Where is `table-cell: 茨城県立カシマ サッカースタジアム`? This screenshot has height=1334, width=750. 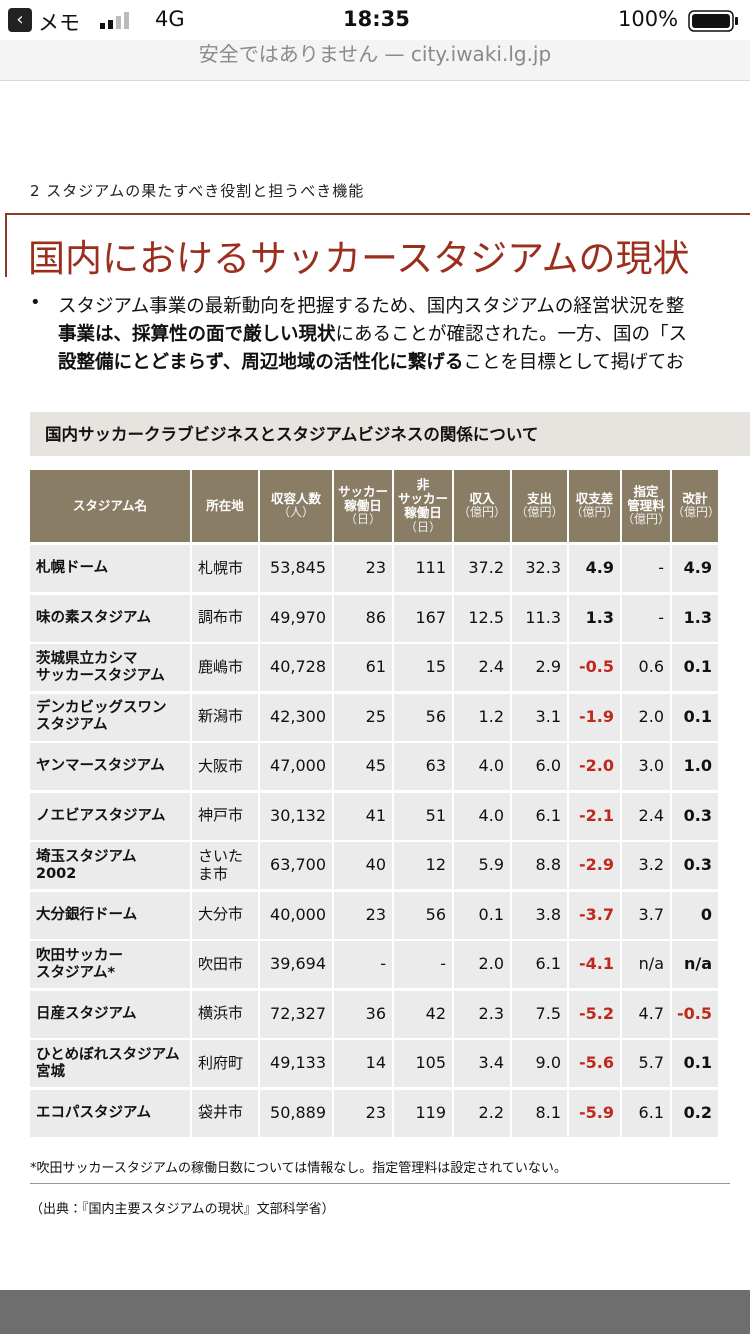 table-cell: 茨城県立カシマ サッカースタジアム is located at coordinates (110, 667).